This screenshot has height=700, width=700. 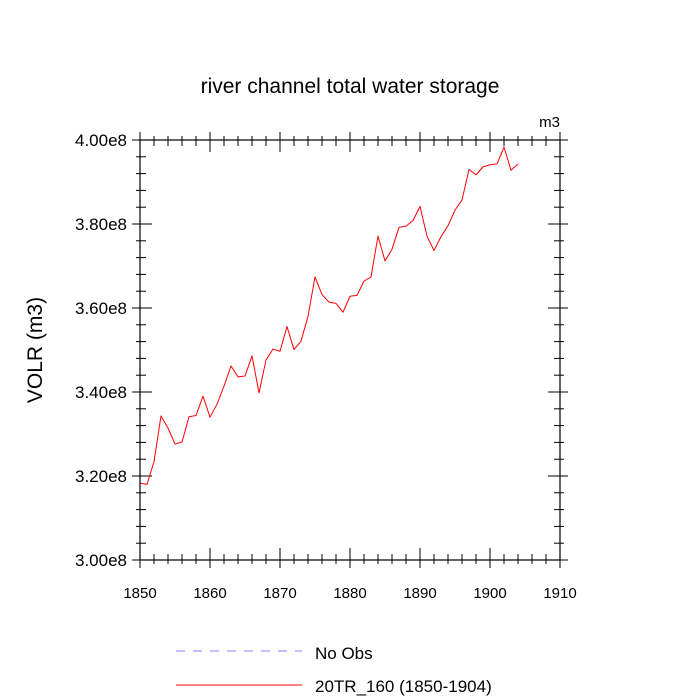 I want to click on y-axis-label: VOLR (m3), so click(x=35, y=350).